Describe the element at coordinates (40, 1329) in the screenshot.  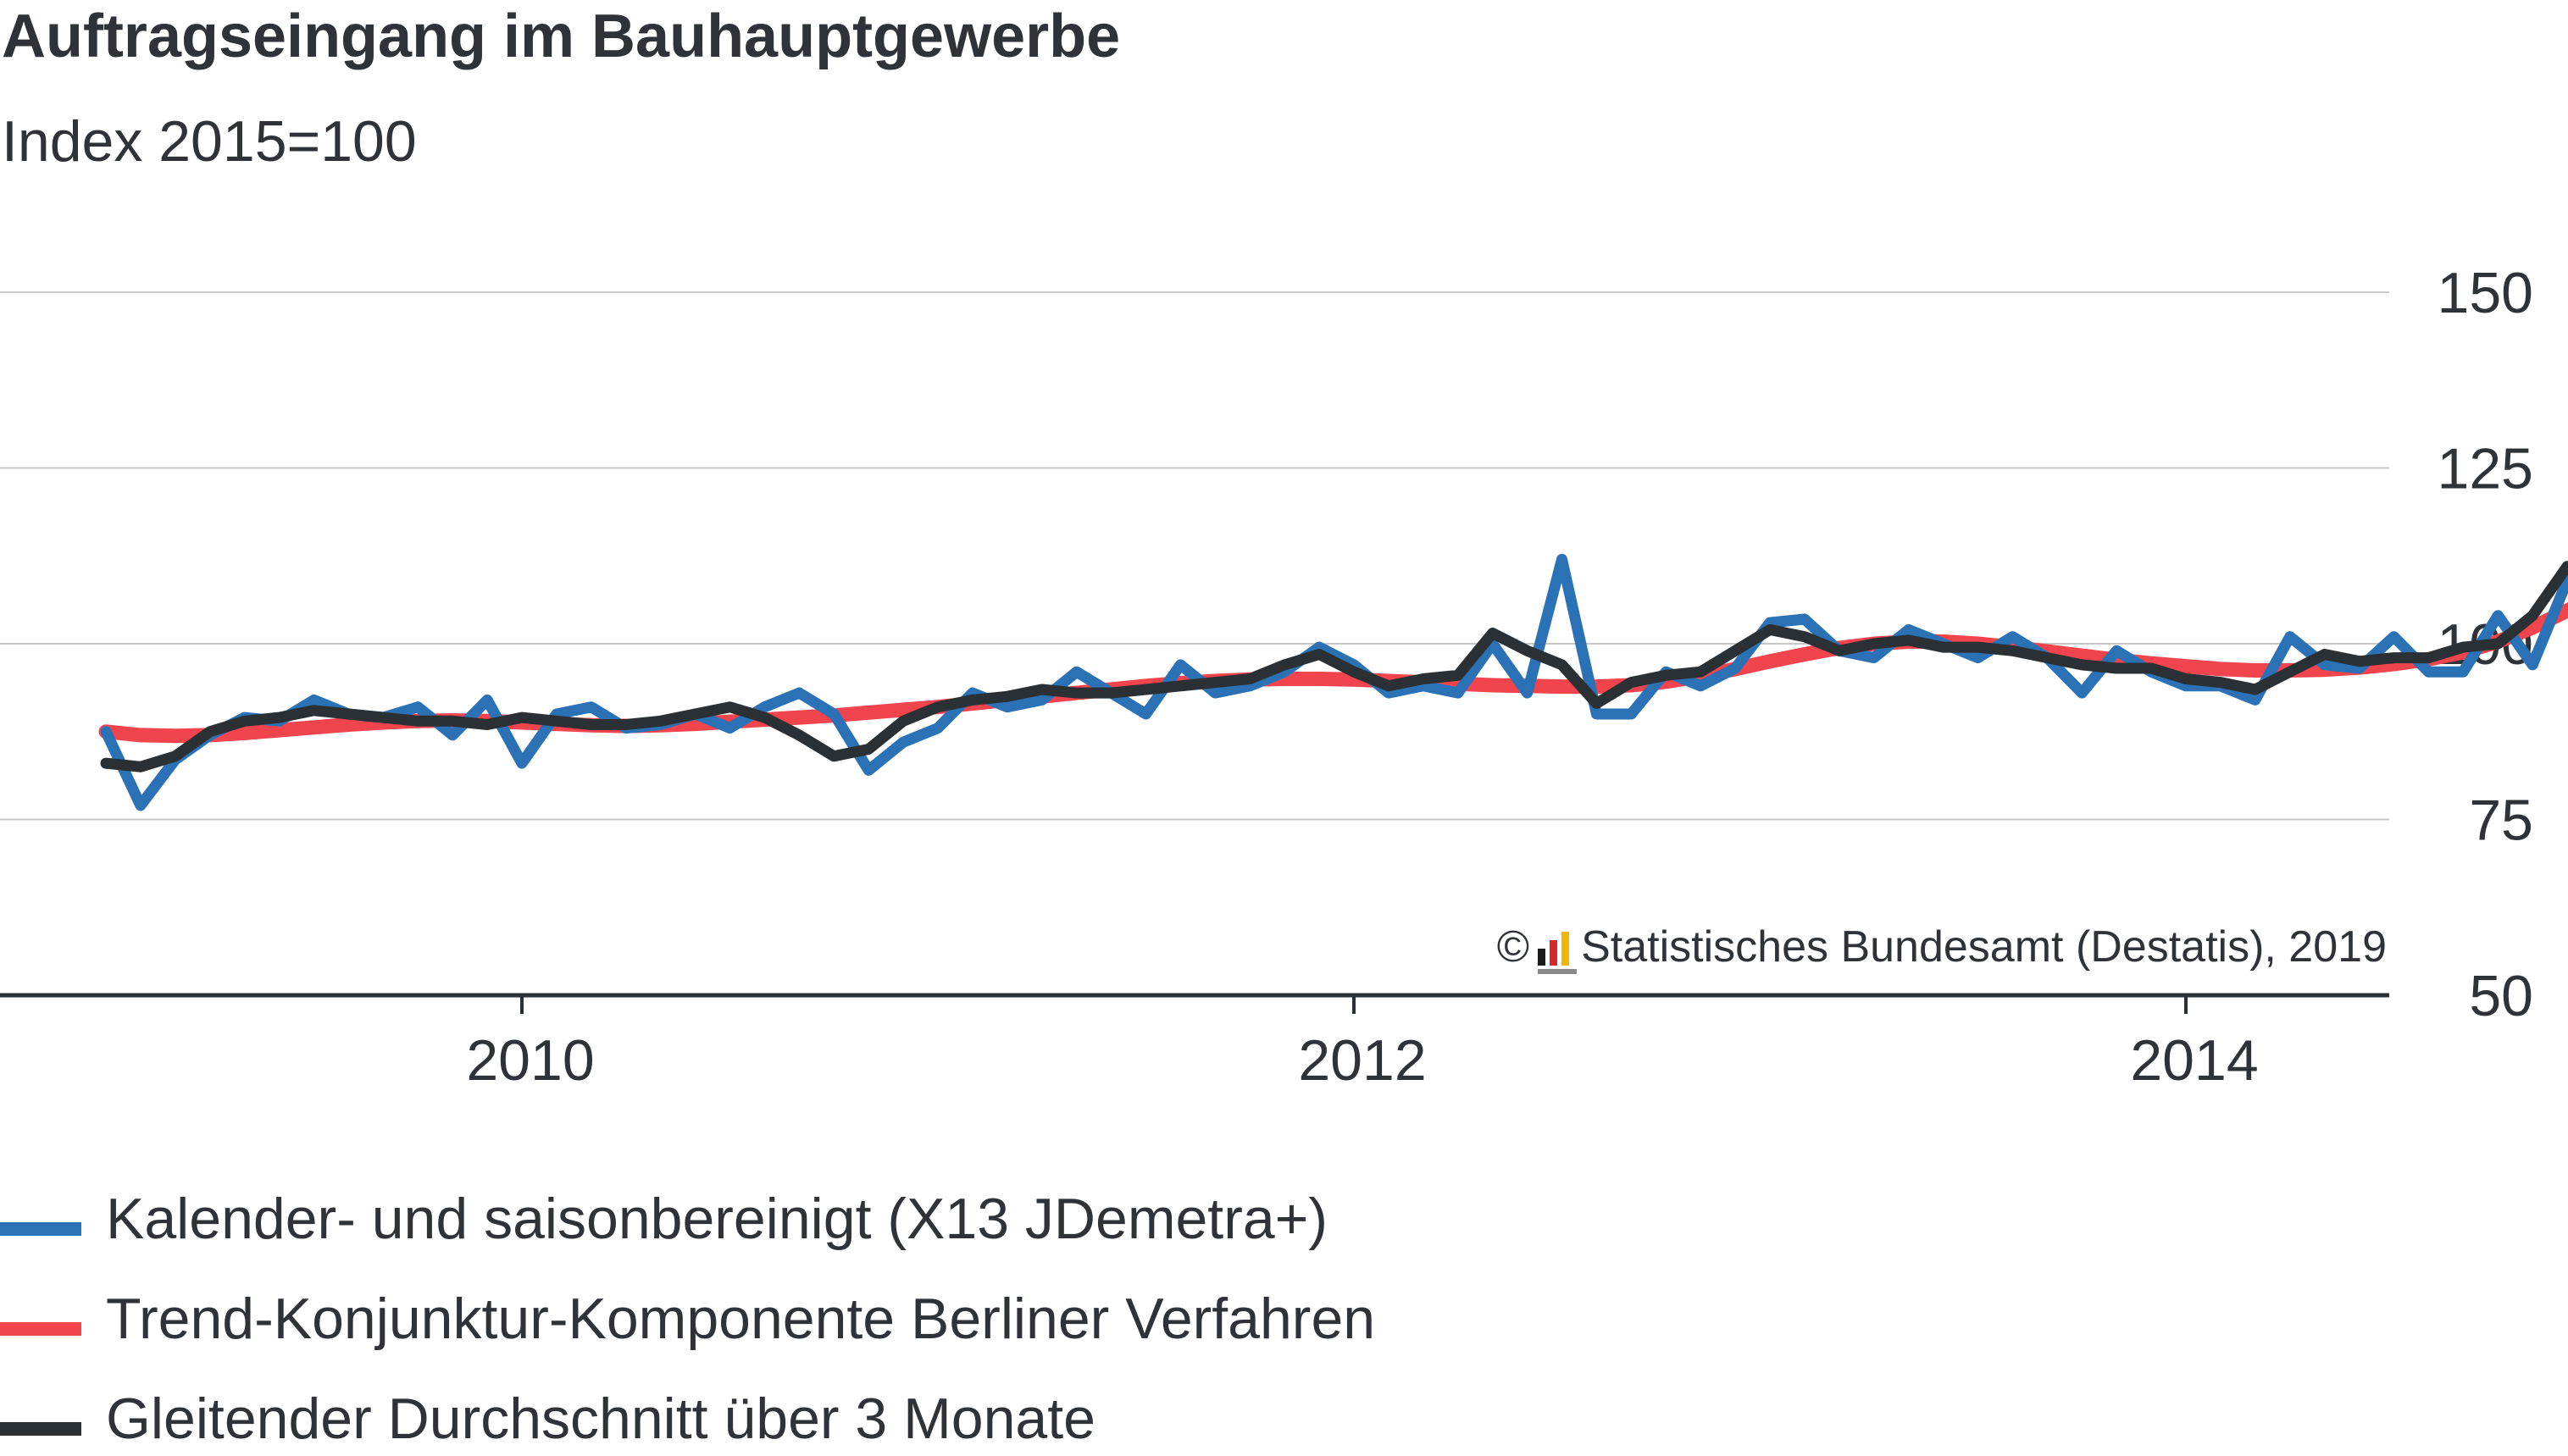
I see `legend-swatch-trend` at that location.